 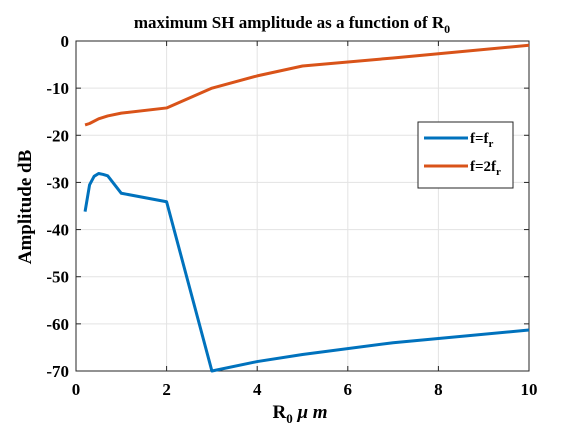 I want to click on x-tick-label: 8, so click(x=438, y=389).